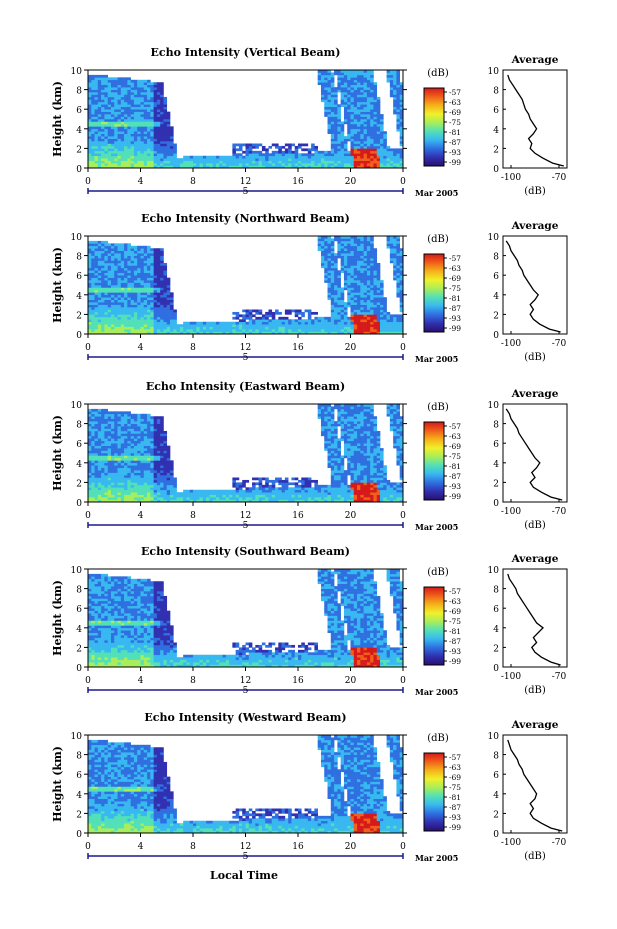 The height and width of the screenshot is (929, 617). What do you see at coordinates (455, 112) in the screenshot?
I see `colorbar-tick-label: -69` at bounding box center [455, 112].